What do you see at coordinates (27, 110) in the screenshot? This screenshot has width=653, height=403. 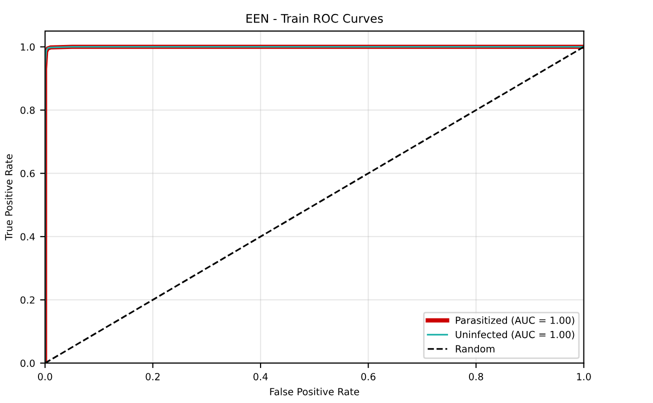 I see `y-tick-label: 0.8` at bounding box center [27, 110].